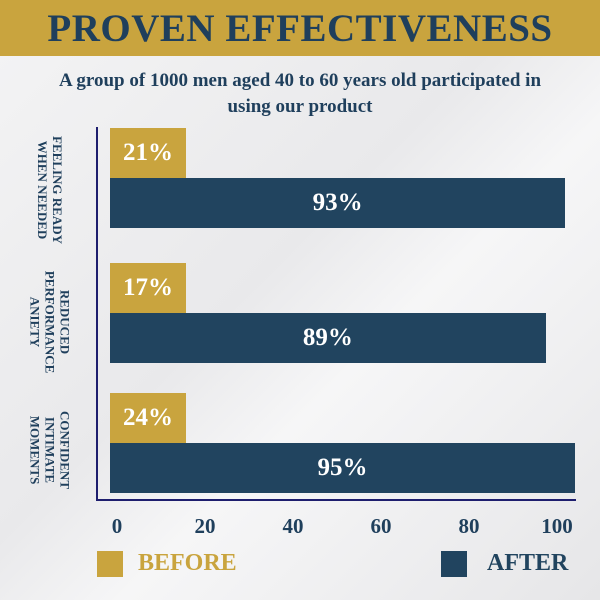 The height and width of the screenshot is (600, 600). I want to click on legend-label-before: BEFORE, so click(187, 563).